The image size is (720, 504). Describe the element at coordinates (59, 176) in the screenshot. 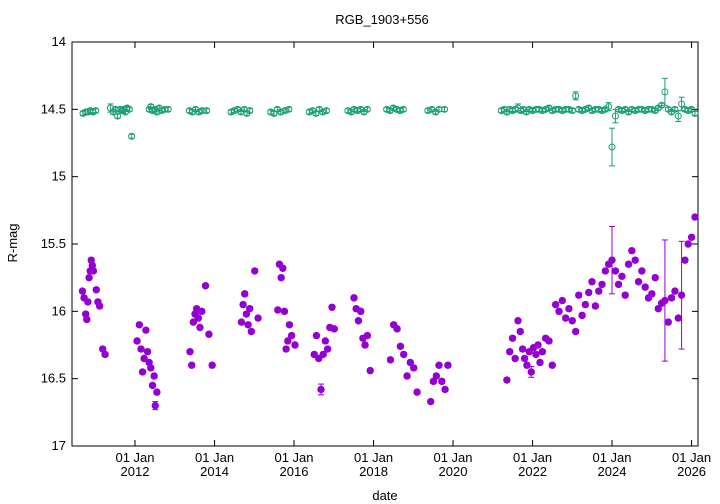

I see `y-tick-label: 15` at that location.